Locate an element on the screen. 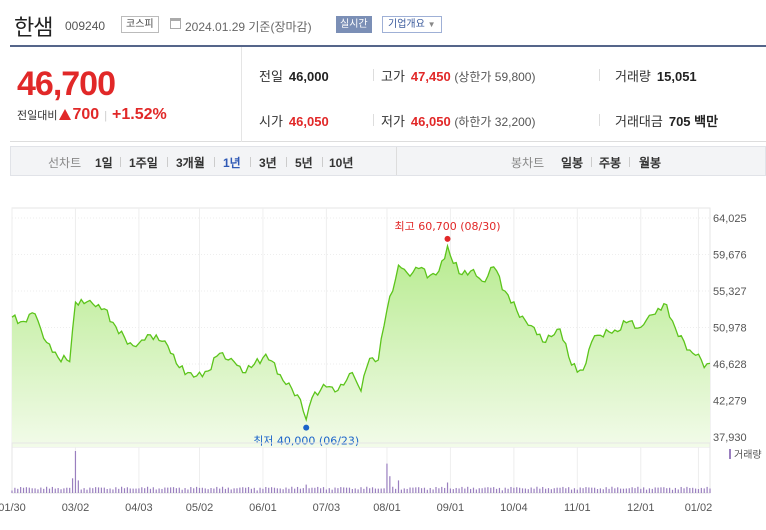 The width and height of the screenshot is (766, 530). x-tick-label: 08/01 is located at coordinates (387, 508).